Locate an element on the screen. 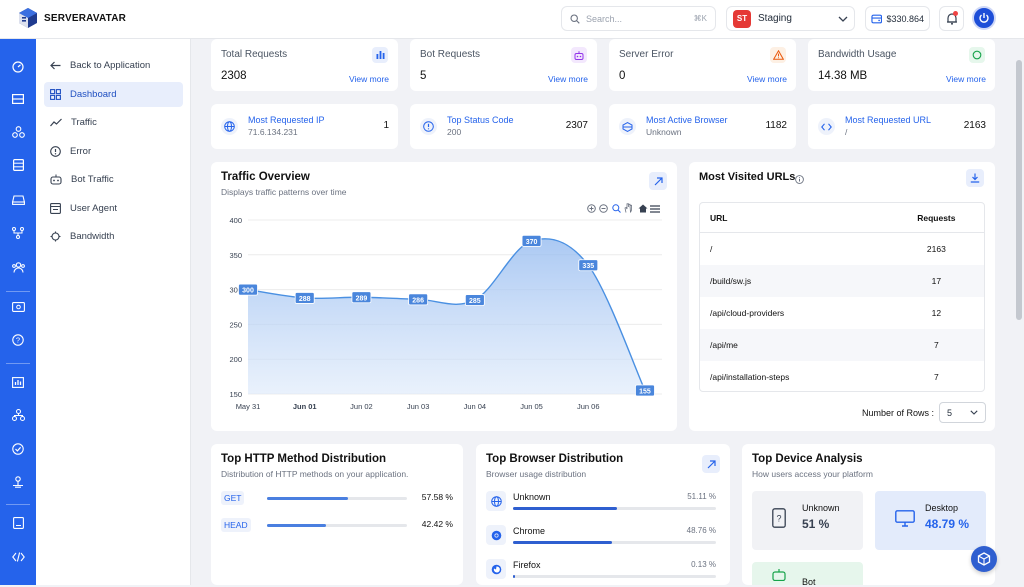 The image size is (1024, 587). desktop-icon is located at coordinates (905, 518).